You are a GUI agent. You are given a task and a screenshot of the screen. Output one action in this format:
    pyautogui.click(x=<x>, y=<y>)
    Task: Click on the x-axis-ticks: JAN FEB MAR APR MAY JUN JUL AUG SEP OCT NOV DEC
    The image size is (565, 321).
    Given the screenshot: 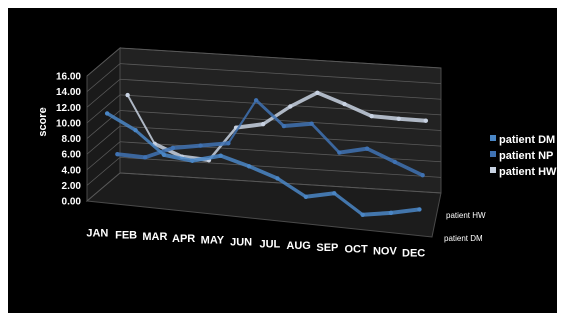 What is the action you would take?
    pyautogui.click(x=255, y=244)
    